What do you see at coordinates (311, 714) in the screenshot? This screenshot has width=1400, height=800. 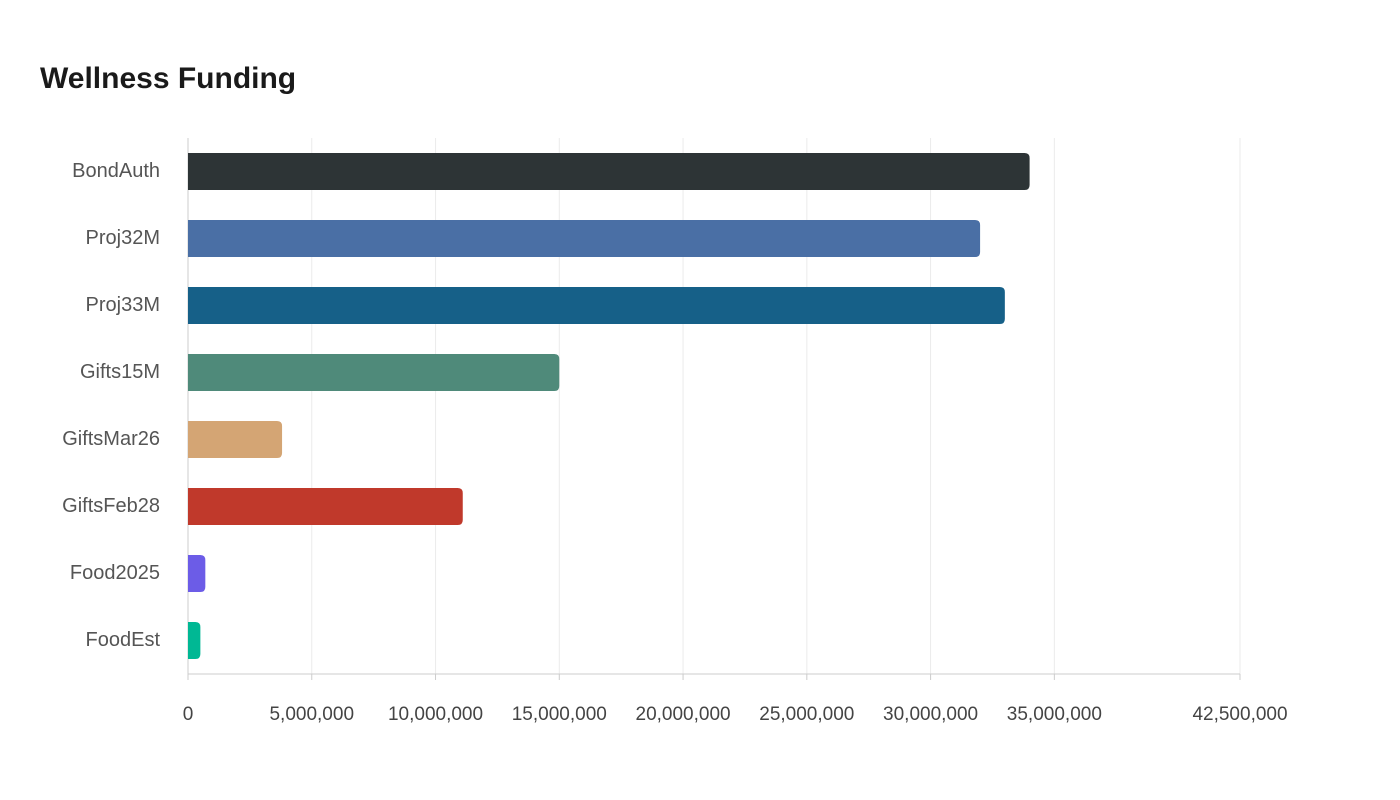 I see `x-tick-label: 5,000,000` at bounding box center [311, 714].